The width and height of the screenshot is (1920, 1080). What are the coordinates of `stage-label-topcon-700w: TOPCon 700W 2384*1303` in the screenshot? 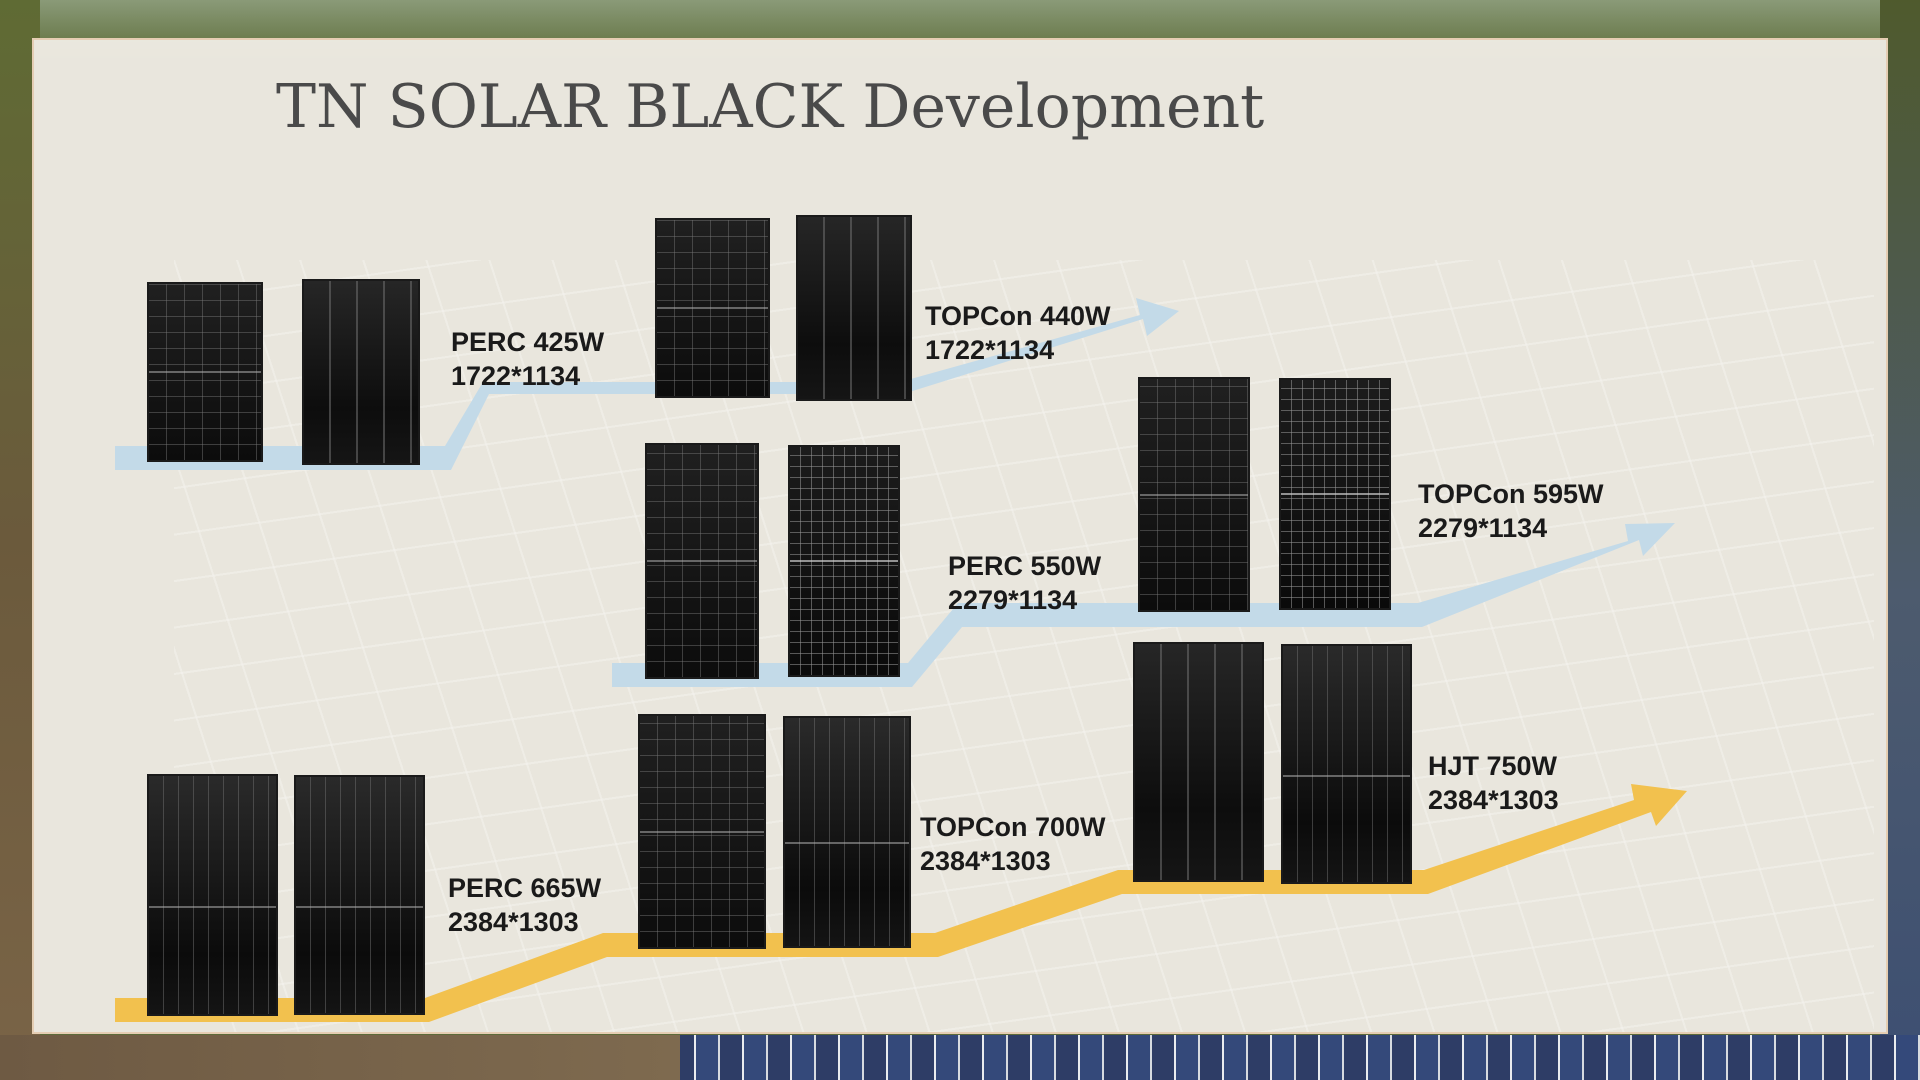 It's located at (1013, 844).